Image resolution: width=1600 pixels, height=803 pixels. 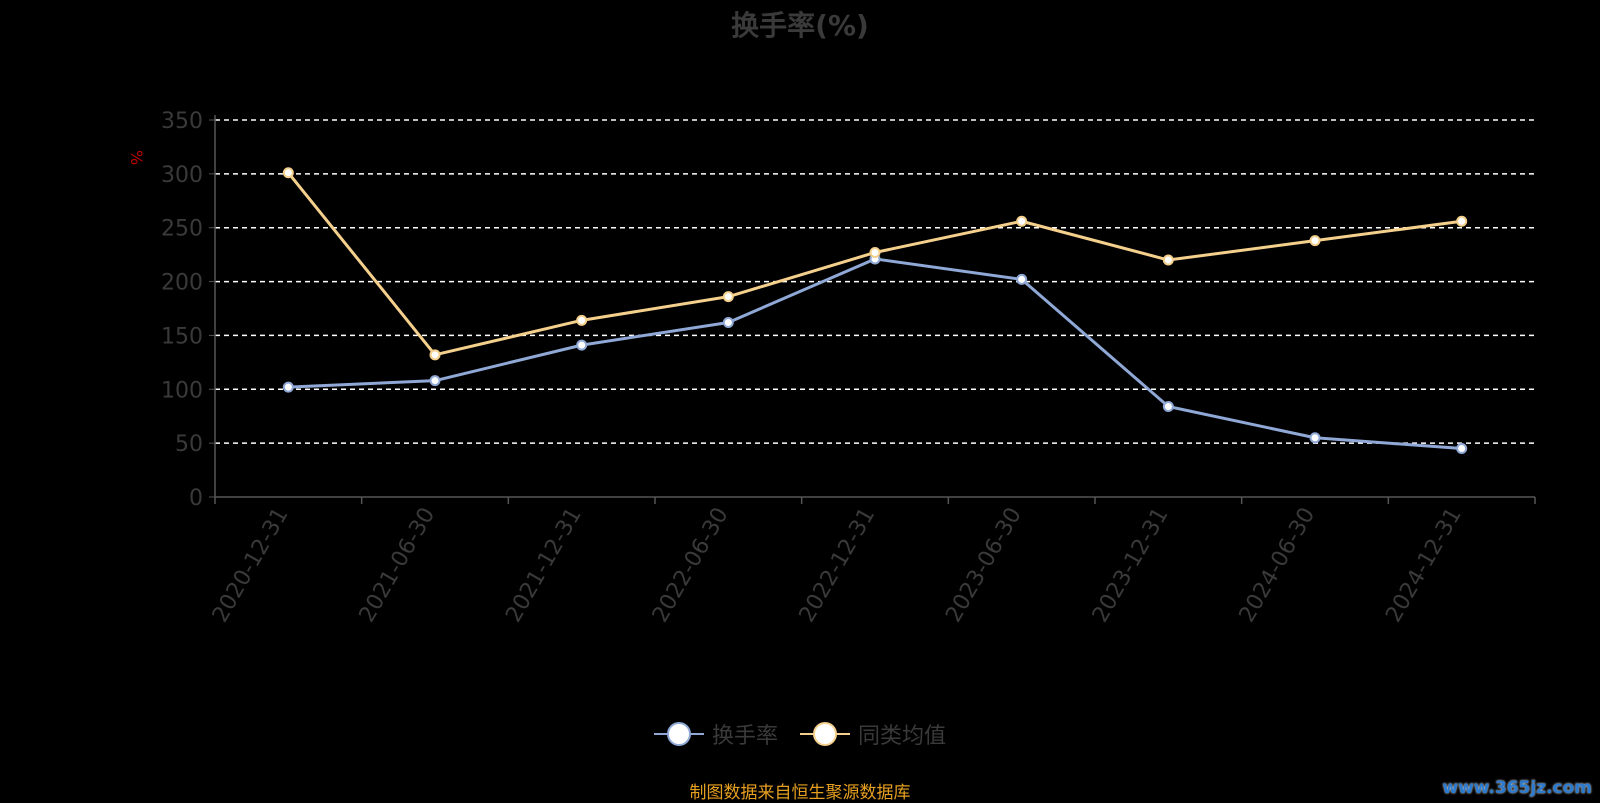 I want to click on y-tick-label: 50, so click(x=189, y=444).